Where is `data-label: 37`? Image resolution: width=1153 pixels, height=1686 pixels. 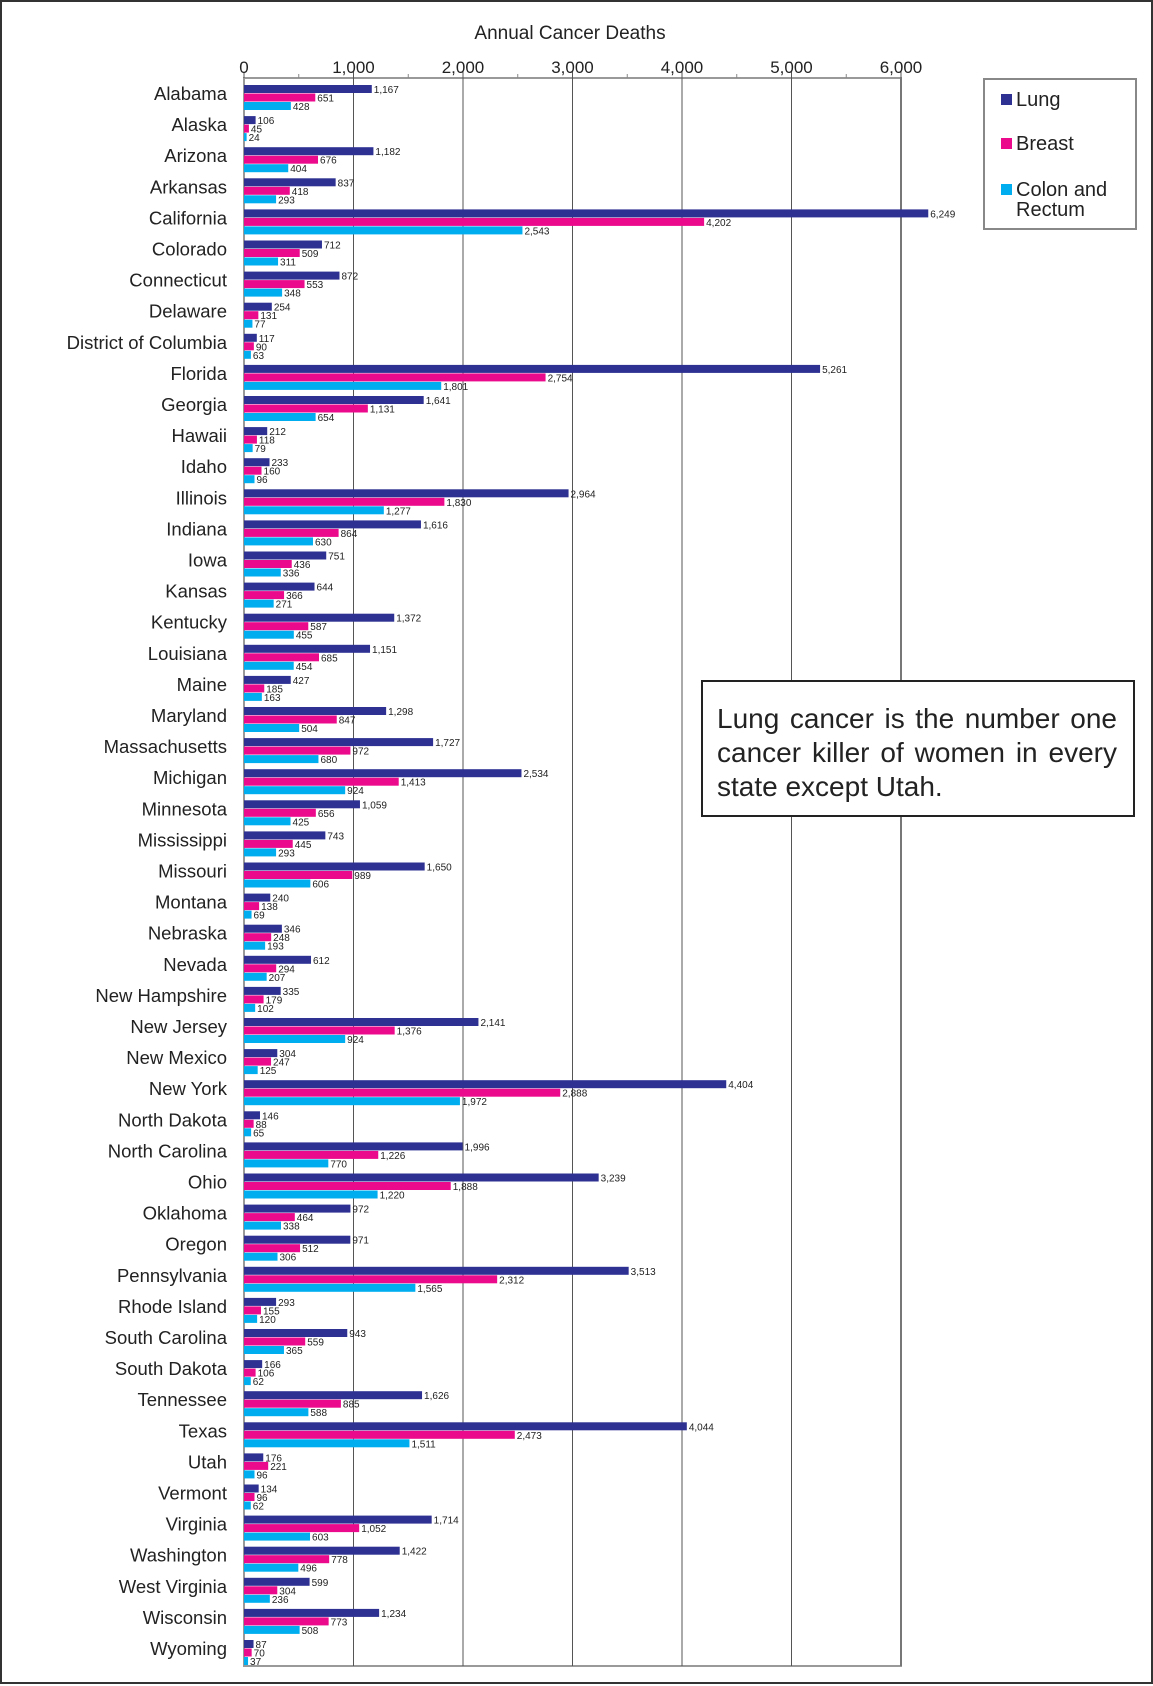
data-label: 37 is located at coordinates (256, 1662).